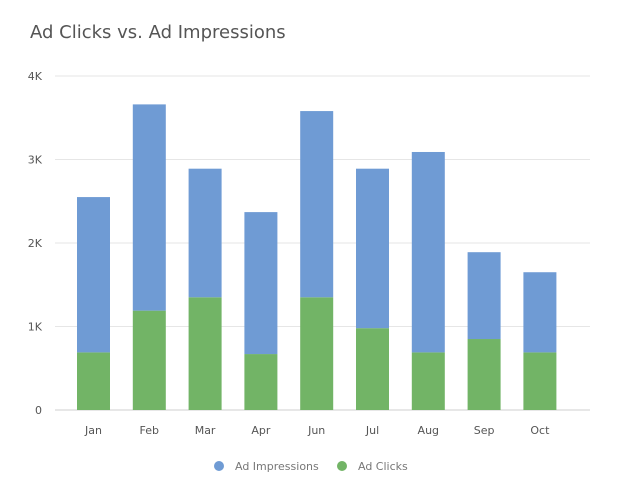  What do you see at coordinates (158, 32) in the screenshot?
I see `chart-title: Ad Clicks vs. Ad Impressions` at bounding box center [158, 32].